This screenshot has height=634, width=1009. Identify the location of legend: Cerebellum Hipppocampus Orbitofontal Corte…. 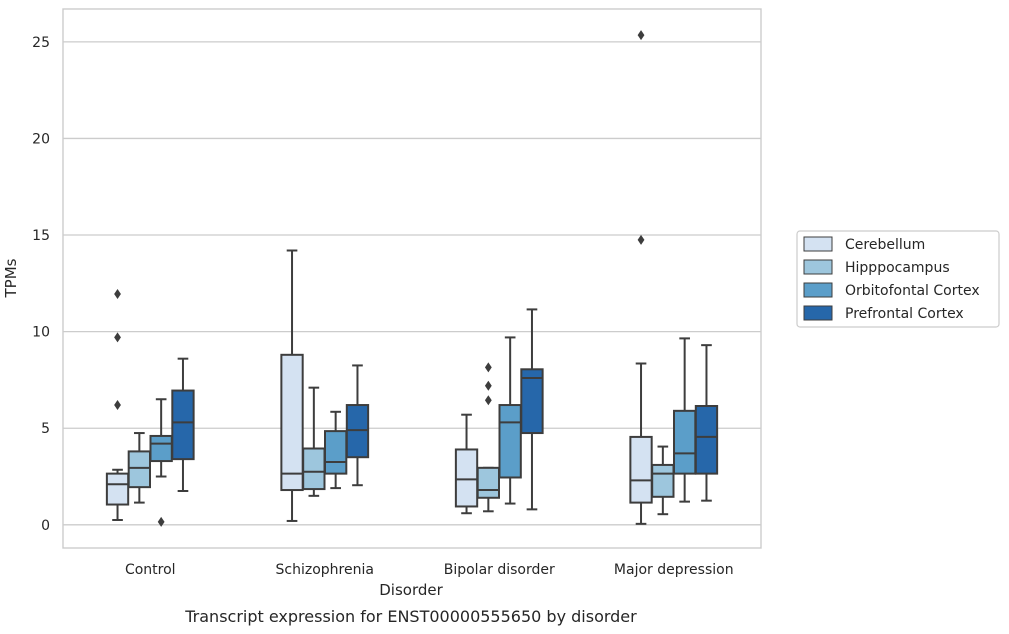
(898, 279).